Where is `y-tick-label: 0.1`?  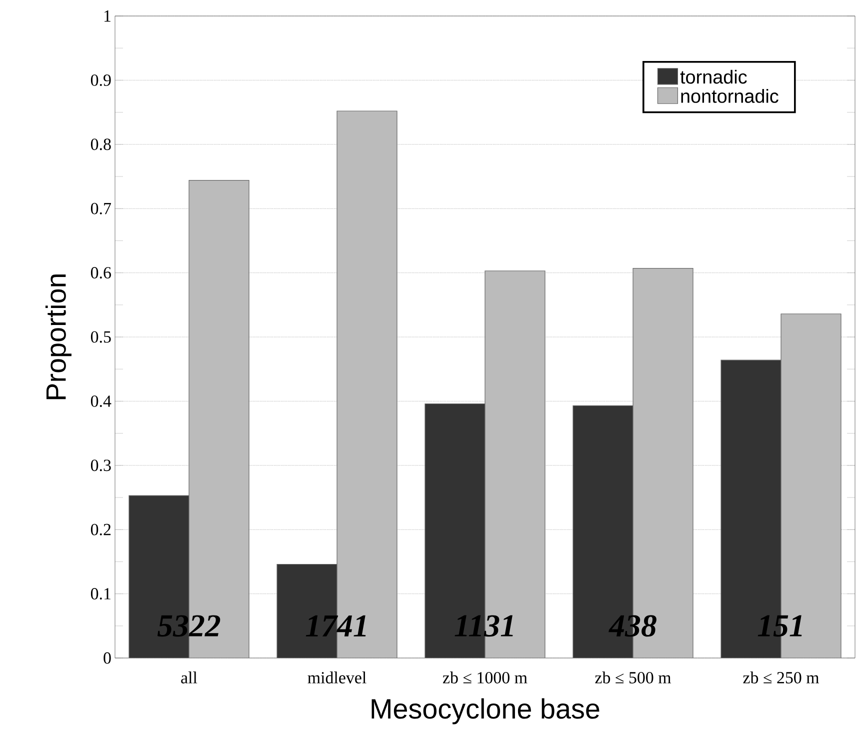 y-tick-label: 0.1 is located at coordinates (100, 594).